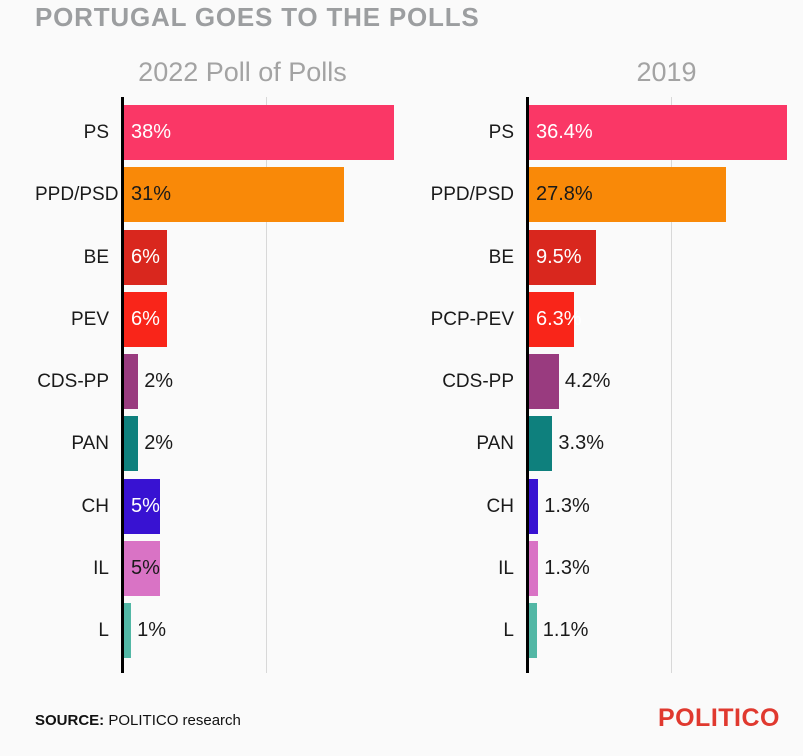 The width and height of the screenshot is (803, 756). Describe the element at coordinates (559, 256) in the screenshot. I see `value-label: 9.5%` at that location.